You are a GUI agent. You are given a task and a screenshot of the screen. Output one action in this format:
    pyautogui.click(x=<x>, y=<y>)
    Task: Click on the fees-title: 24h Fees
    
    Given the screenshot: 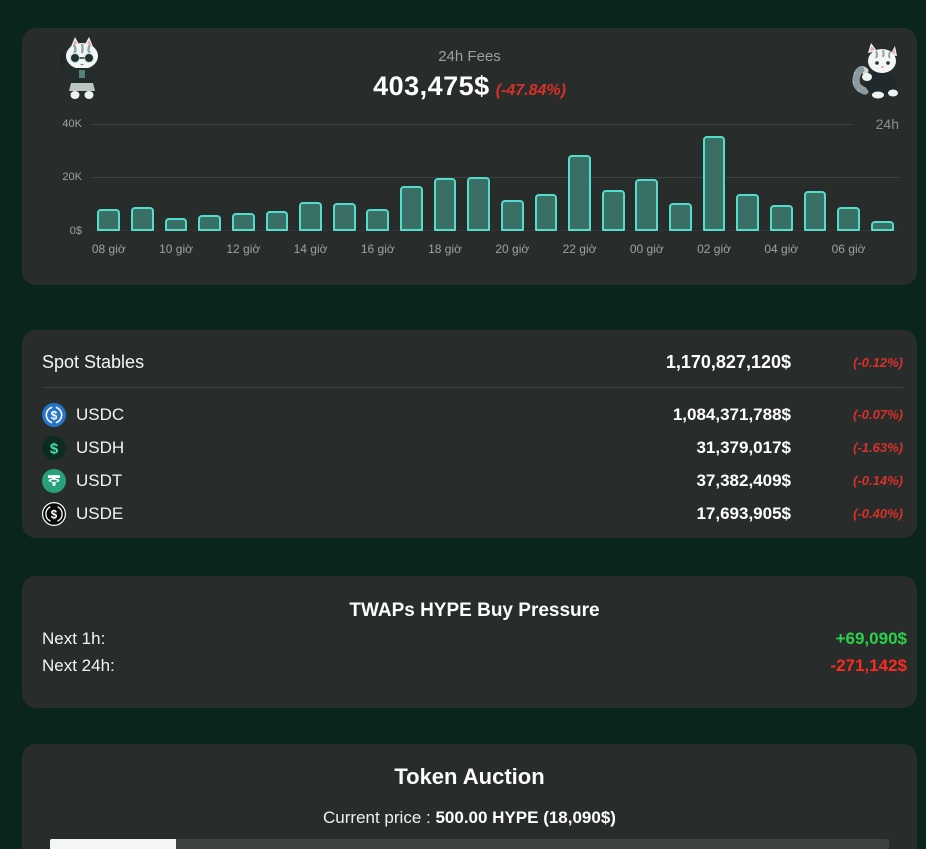 What is the action you would take?
    pyautogui.click(x=469, y=56)
    